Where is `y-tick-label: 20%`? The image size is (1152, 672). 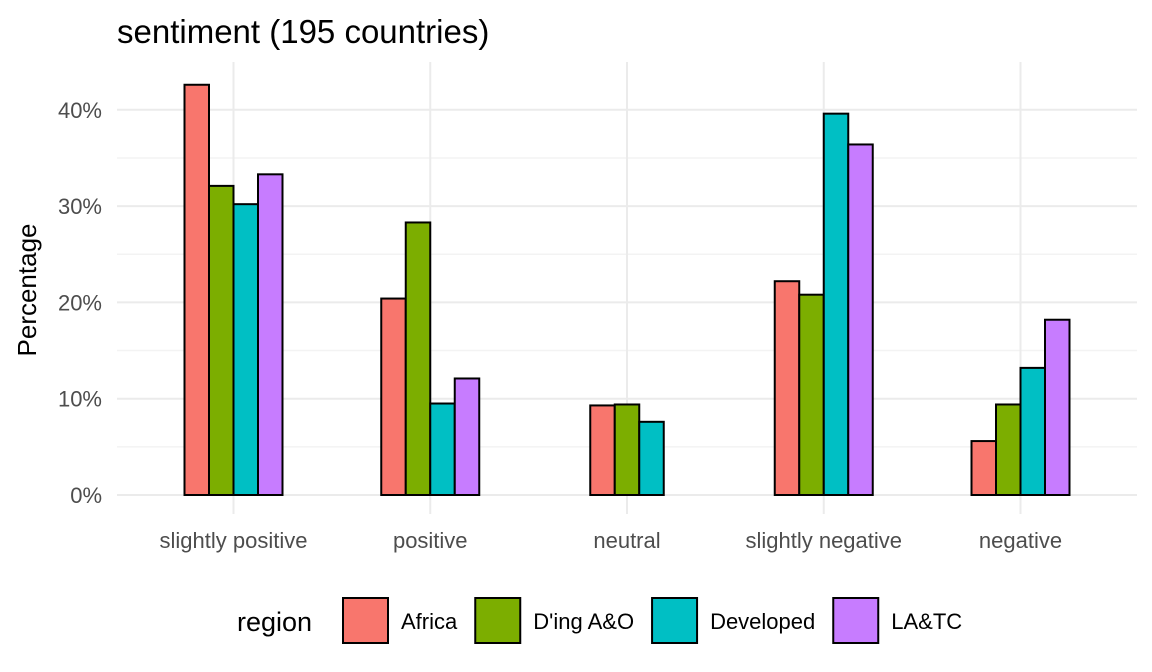
y-tick-label: 20% is located at coordinates (80, 302).